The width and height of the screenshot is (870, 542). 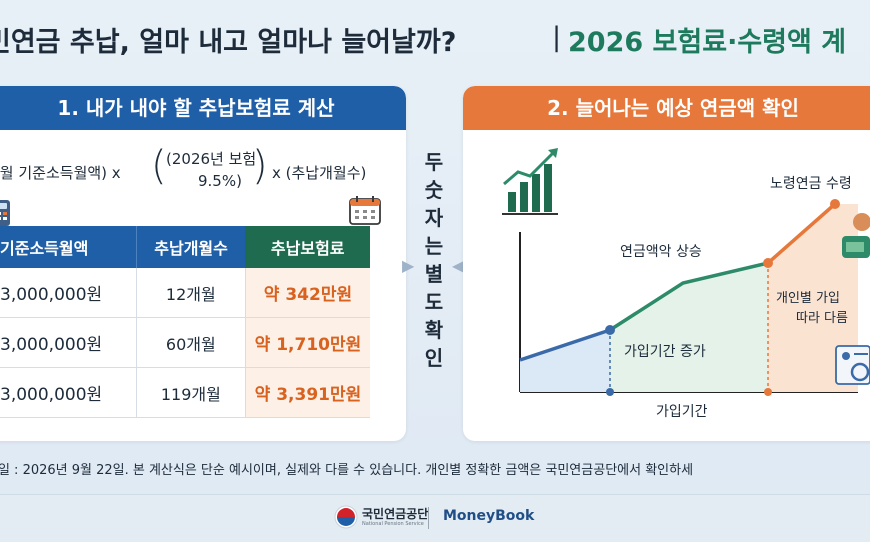 What do you see at coordinates (801, 233) in the screenshot?
I see `pension-line` at bounding box center [801, 233].